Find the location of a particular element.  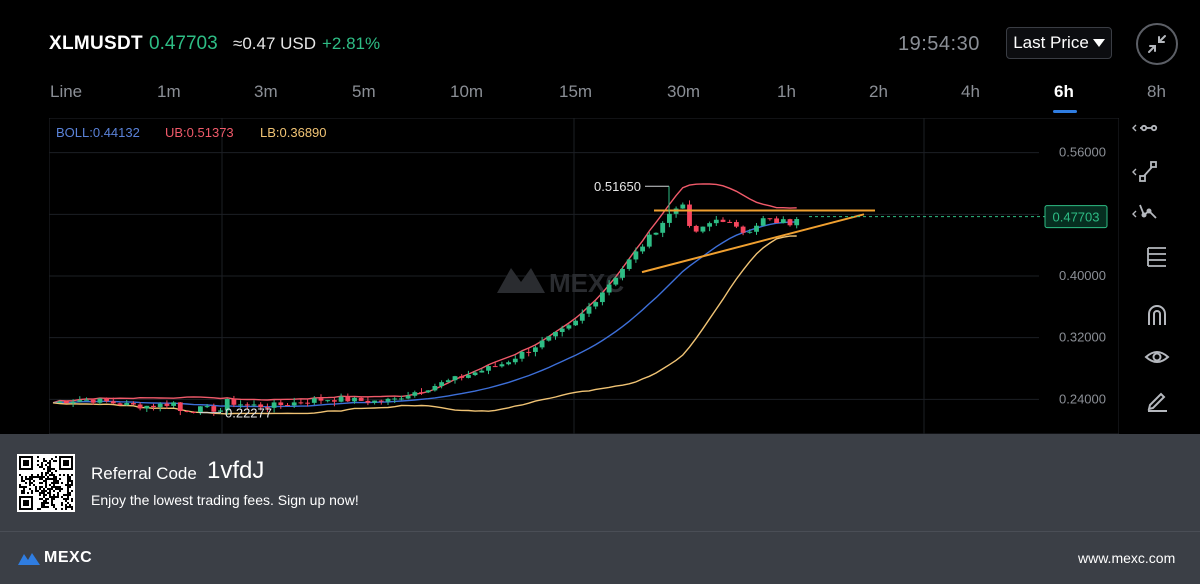

price-type-dropdown: Last Price is located at coordinates (1059, 43).